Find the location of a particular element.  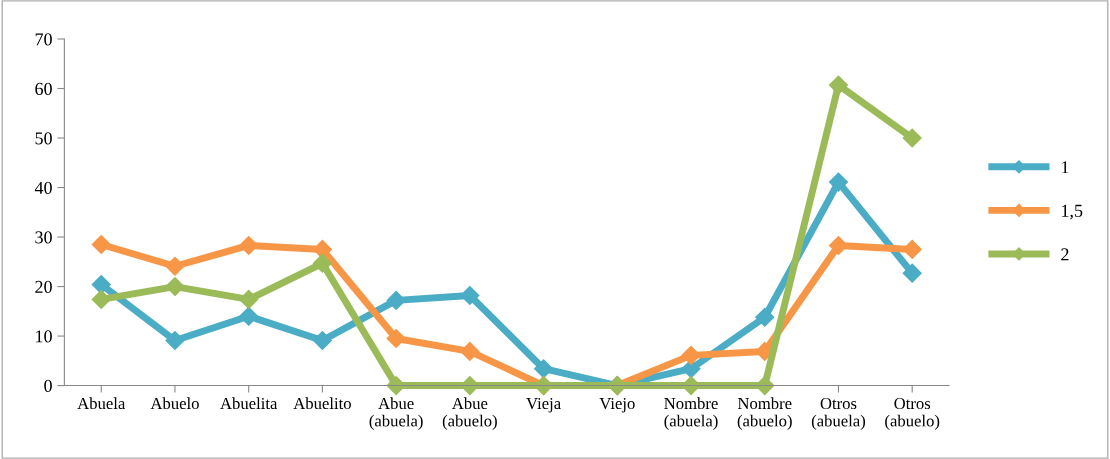

y-tick-label: 40 is located at coordinates (43, 187).